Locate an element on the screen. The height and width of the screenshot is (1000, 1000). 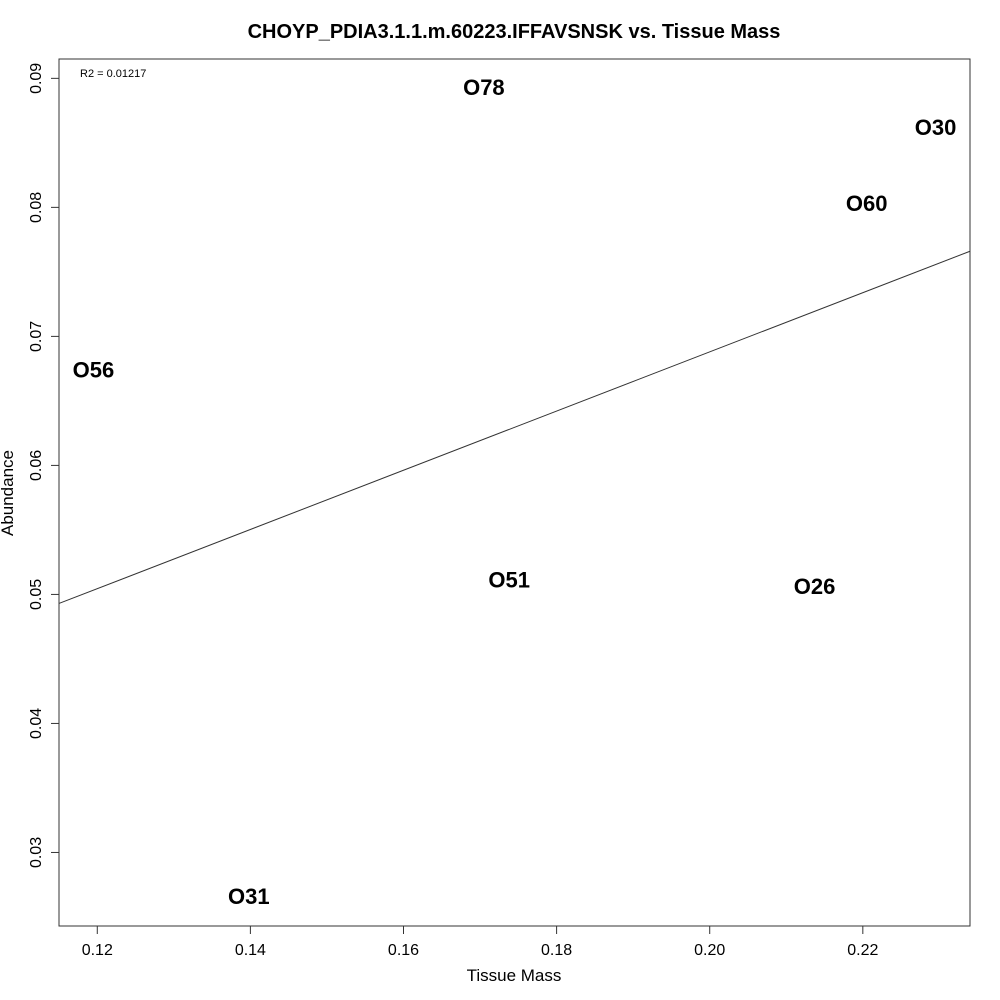
x-tick-label: 0.14 is located at coordinates (250, 950).